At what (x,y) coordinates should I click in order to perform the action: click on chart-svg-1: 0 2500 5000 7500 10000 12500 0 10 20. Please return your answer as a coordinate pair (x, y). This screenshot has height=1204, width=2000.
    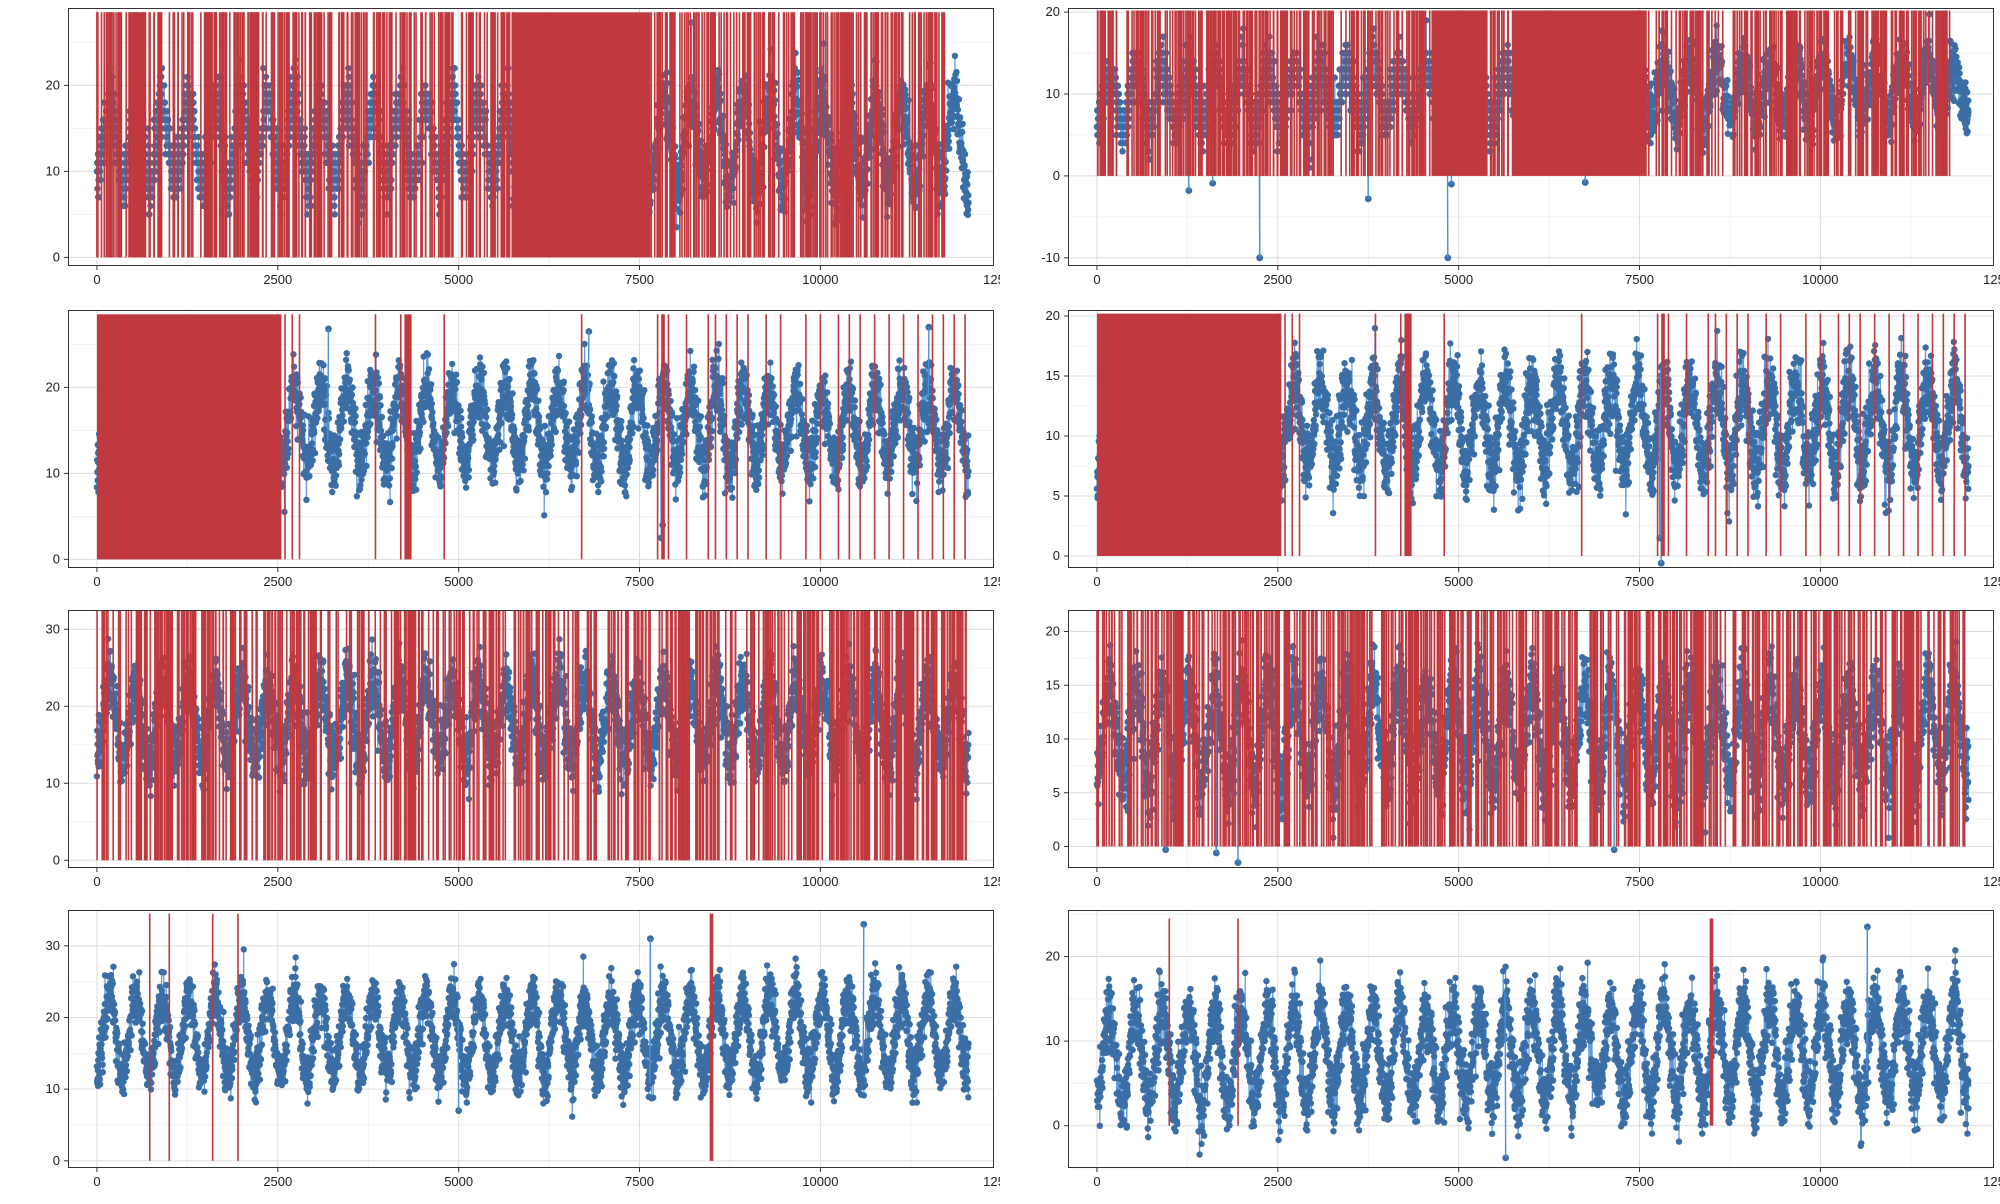
    Looking at the image, I should click on (523, 147).